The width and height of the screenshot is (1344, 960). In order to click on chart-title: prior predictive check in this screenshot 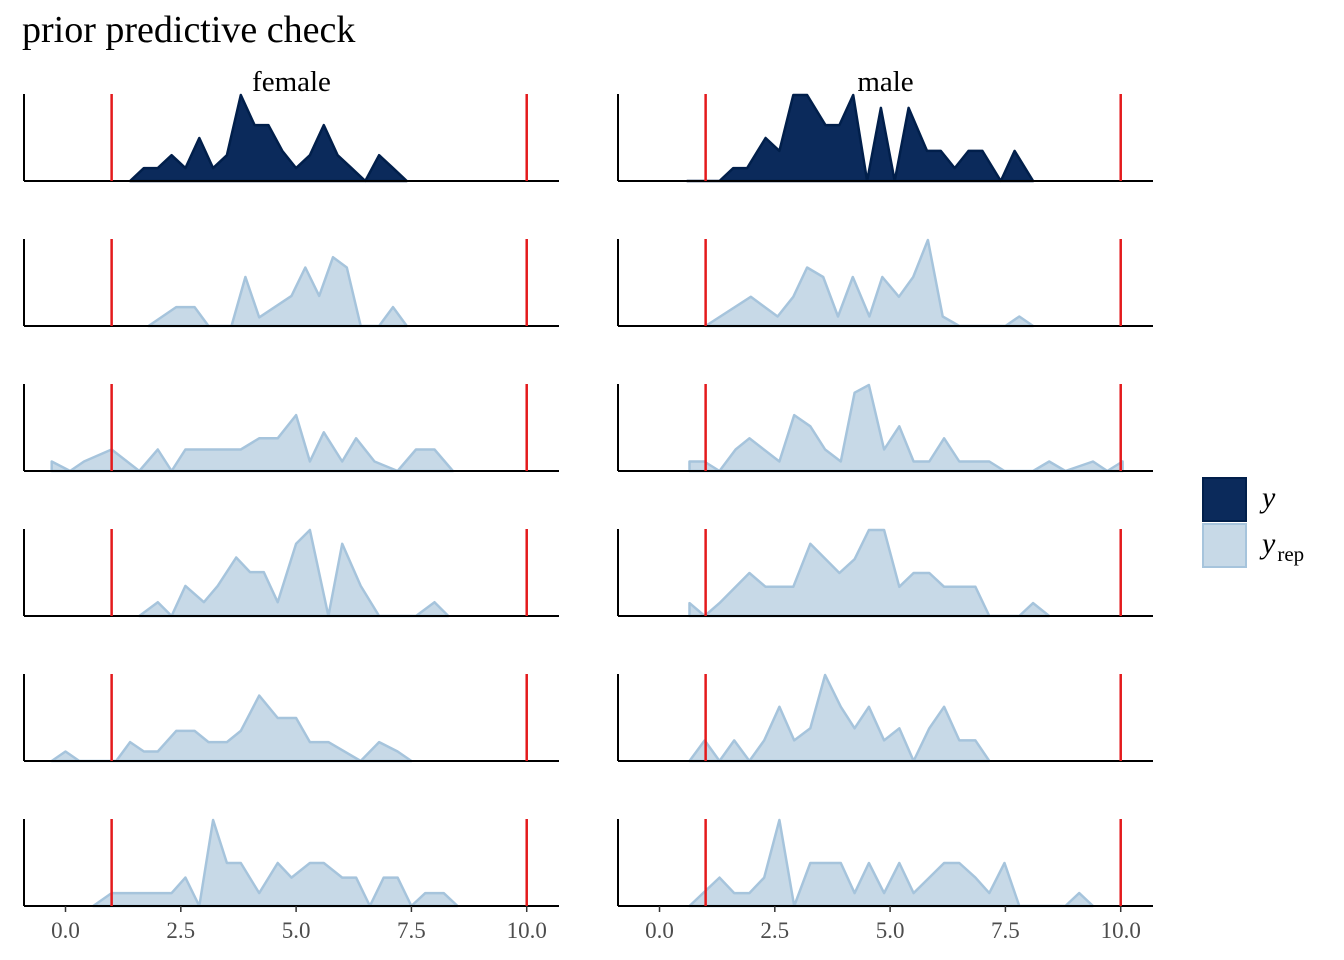, I will do `click(188, 30)`.